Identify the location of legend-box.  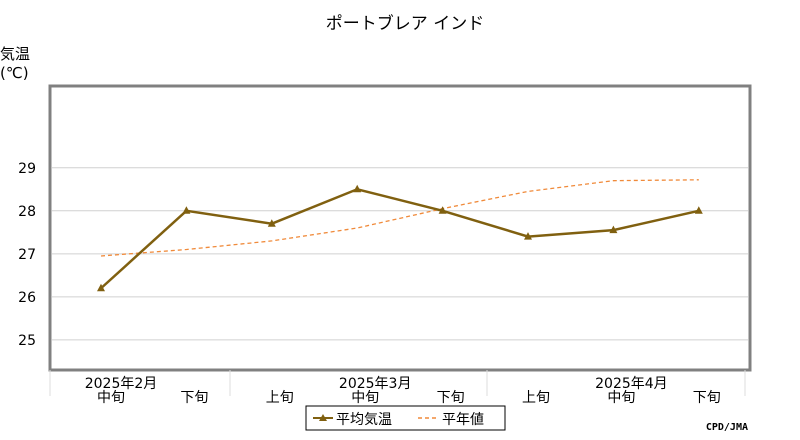
(405, 418).